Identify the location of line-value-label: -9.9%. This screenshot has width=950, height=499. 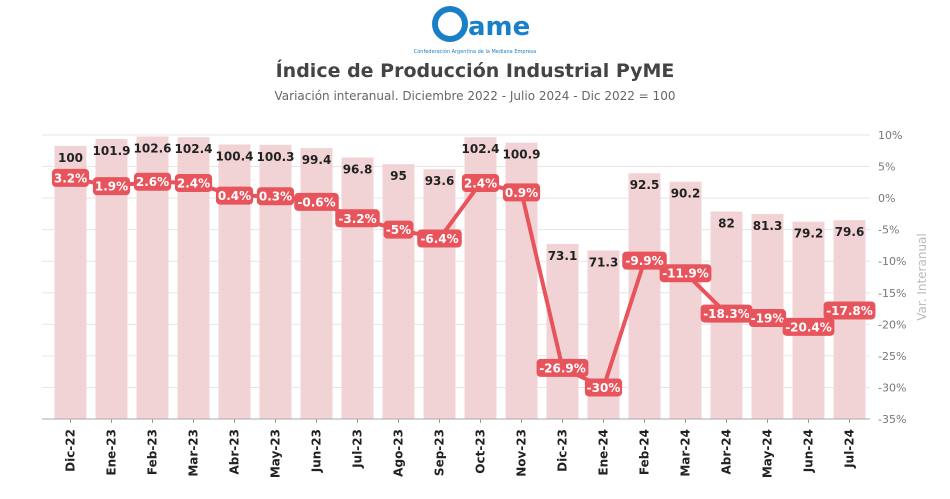
(644, 261).